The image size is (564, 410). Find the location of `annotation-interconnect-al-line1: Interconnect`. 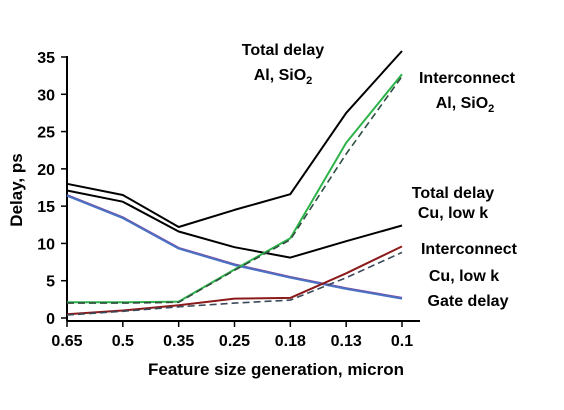

annotation-interconnect-al-line1: Interconnect is located at coordinates (467, 78).